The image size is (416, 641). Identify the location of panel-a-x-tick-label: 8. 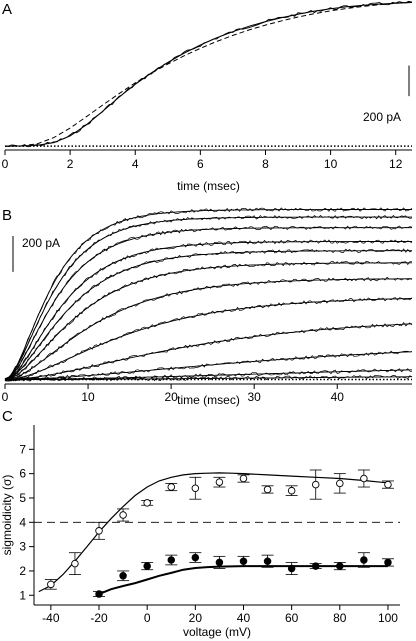
(265, 164).